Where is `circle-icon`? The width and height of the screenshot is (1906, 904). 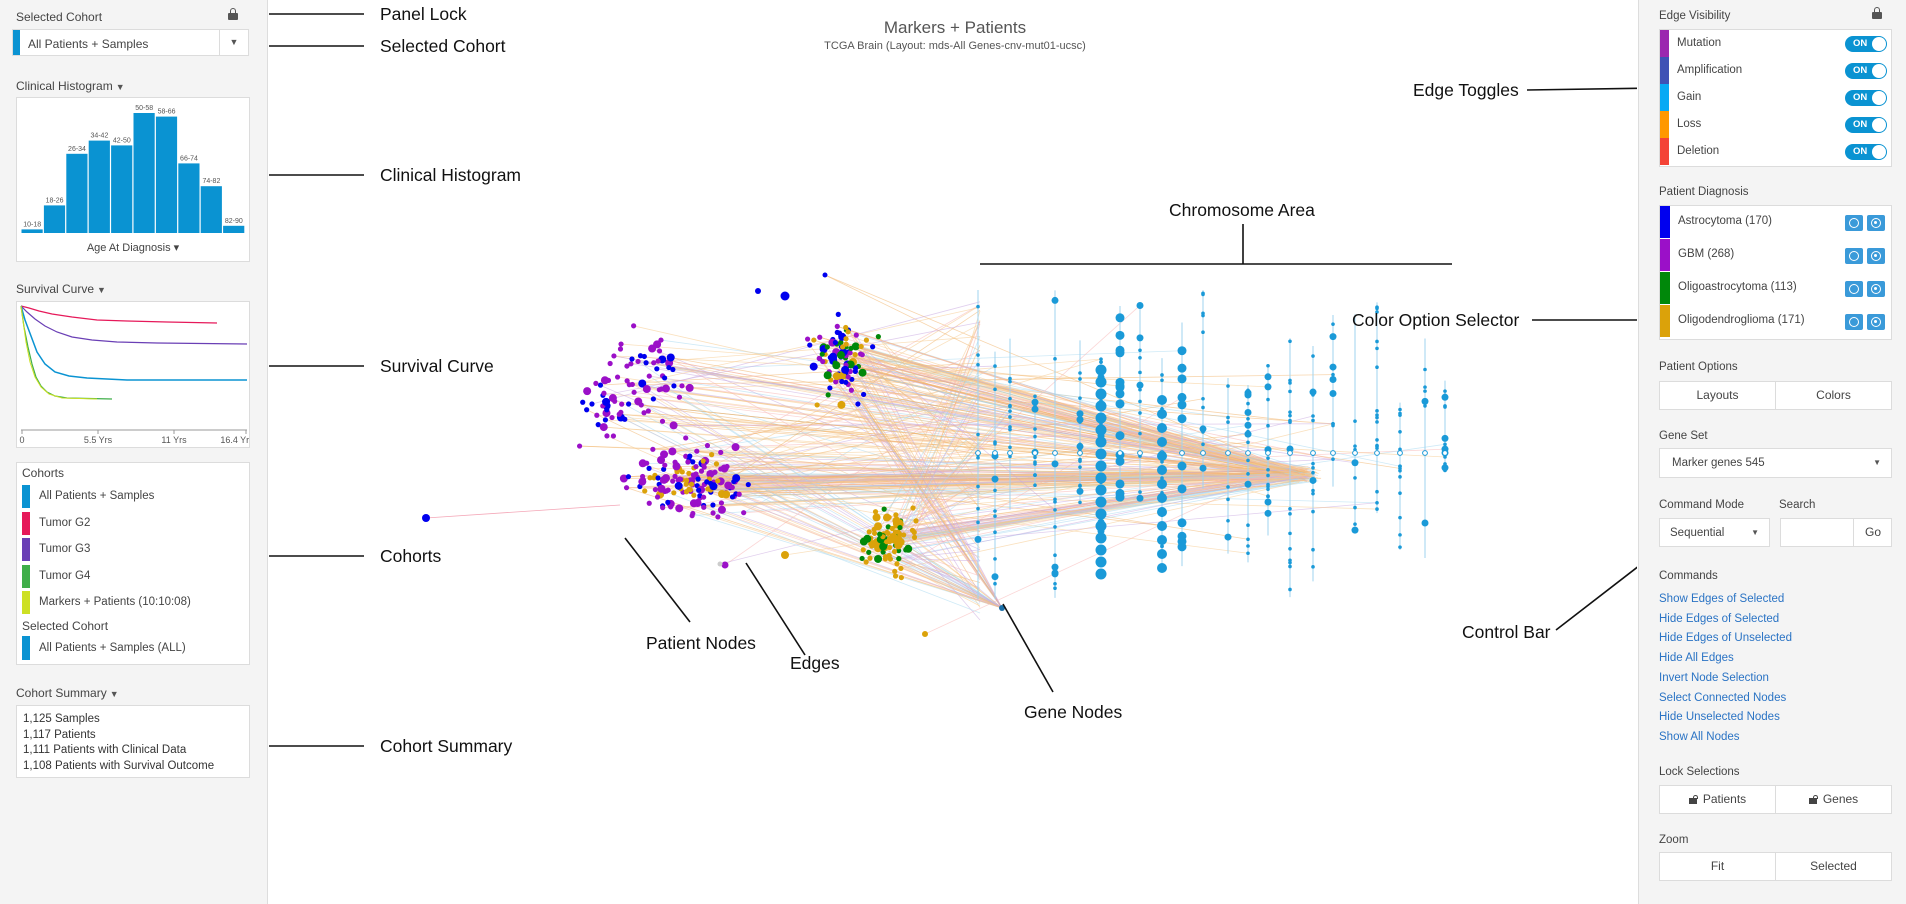 circle-icon is located at coordinates (1854, 223).